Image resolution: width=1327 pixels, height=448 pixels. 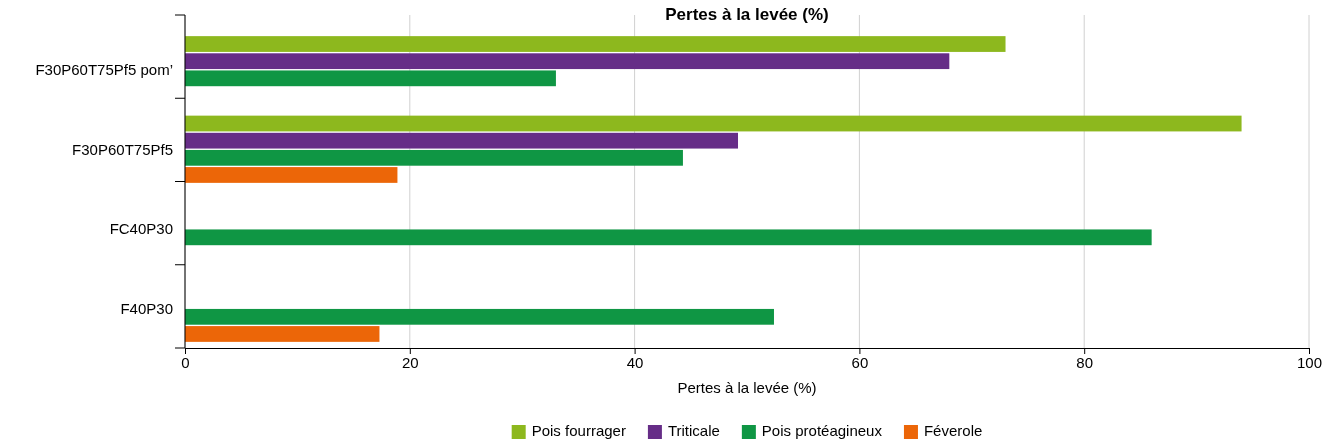 I want to click on x-tick-label: 0, so click(x=185, y=362).